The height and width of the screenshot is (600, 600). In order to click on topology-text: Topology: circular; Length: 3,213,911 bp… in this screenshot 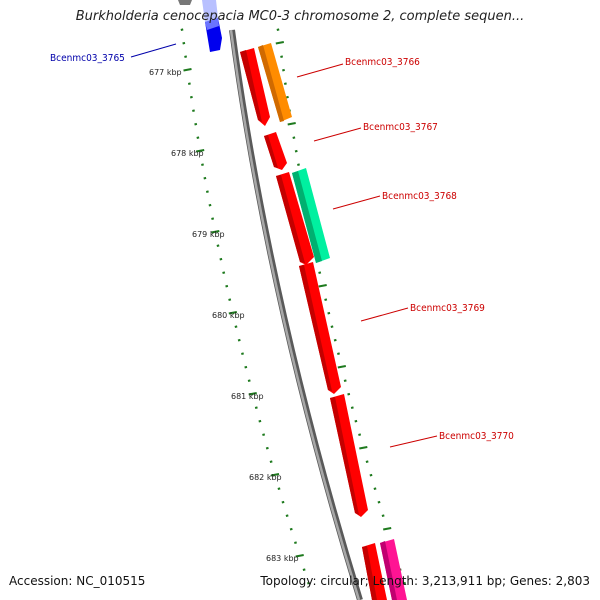, I will do `click(425, 581)`.